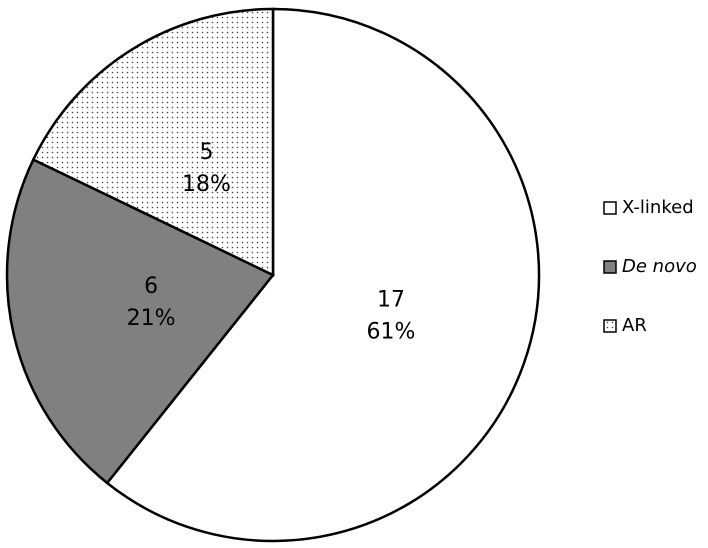  I want to click on slice-percent: 61%, so click(391, 331).